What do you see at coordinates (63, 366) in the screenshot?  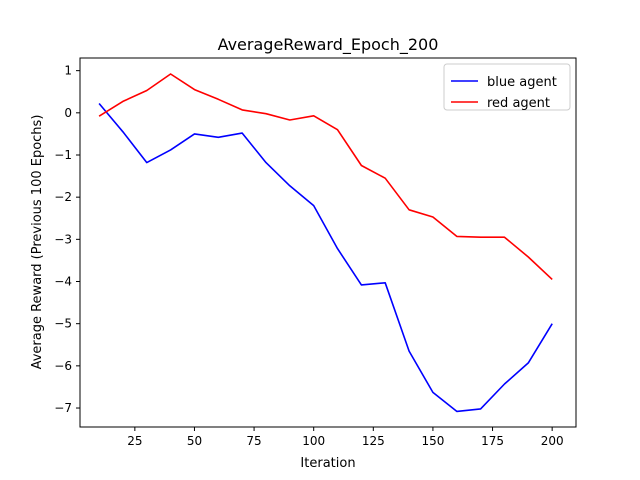 I see `y-tick-label: −6` at bounding box center [63, 366].